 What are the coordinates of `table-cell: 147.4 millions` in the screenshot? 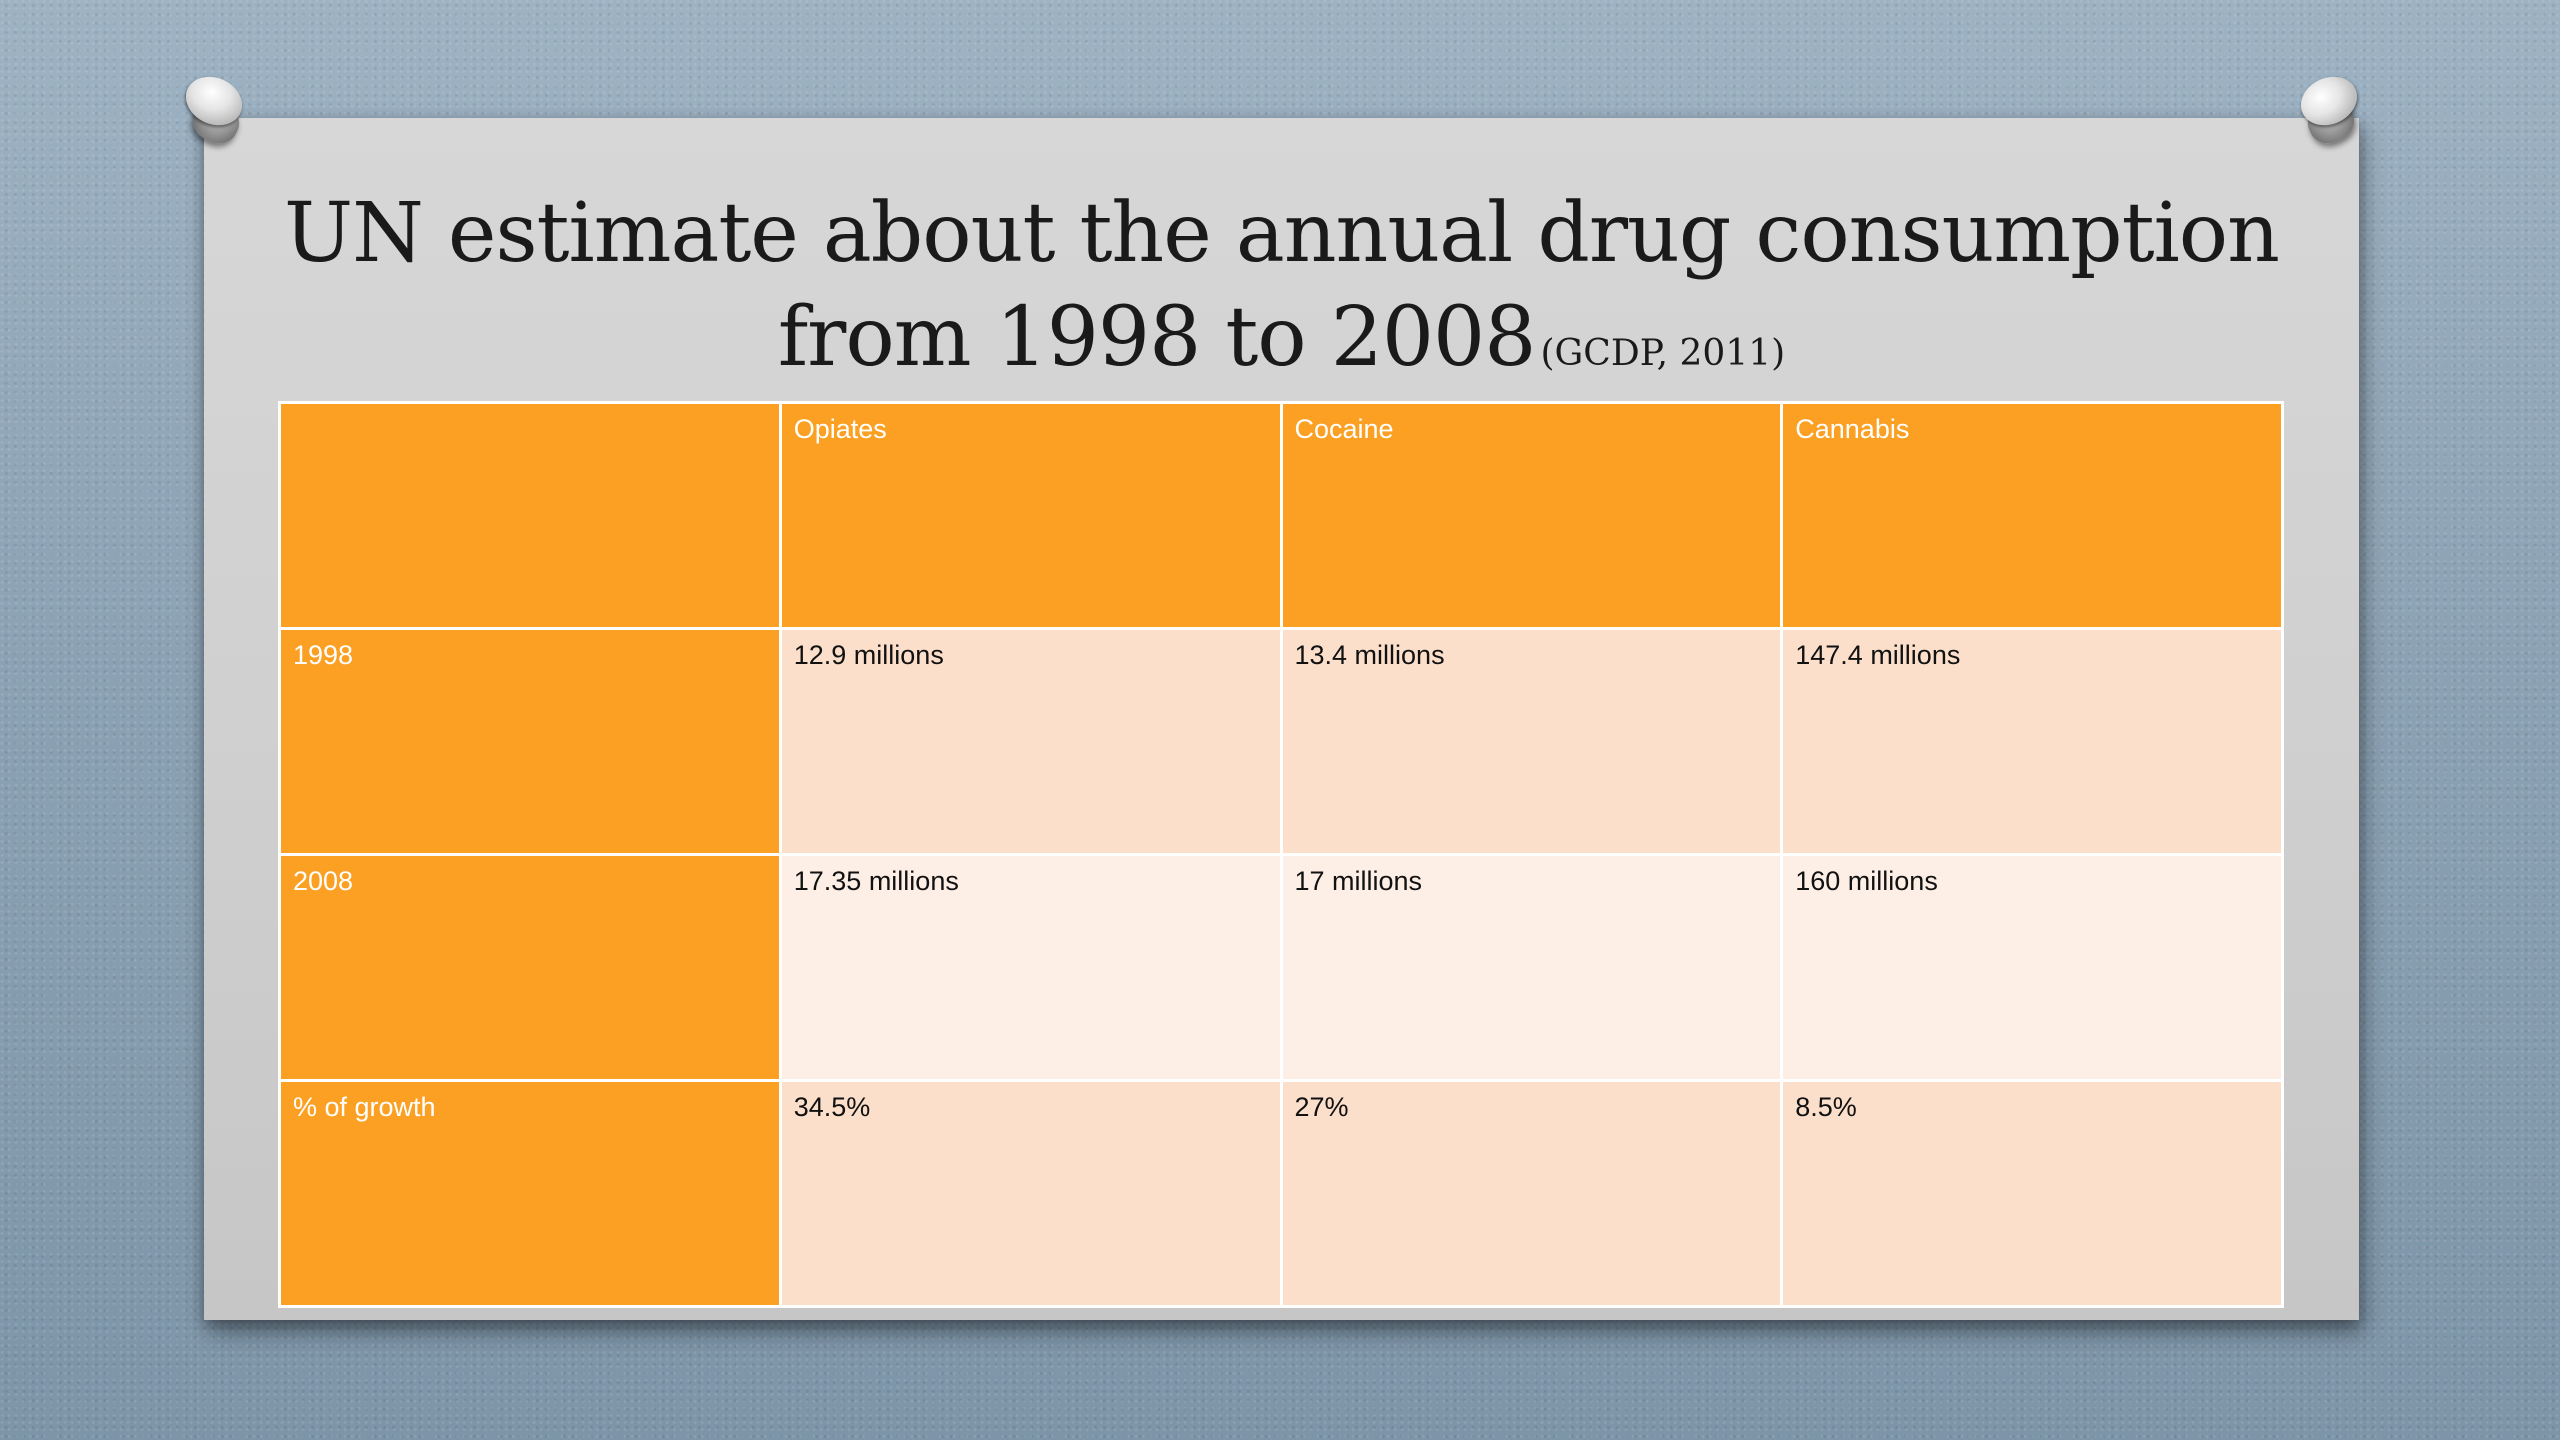 It's located at (2032, 741).